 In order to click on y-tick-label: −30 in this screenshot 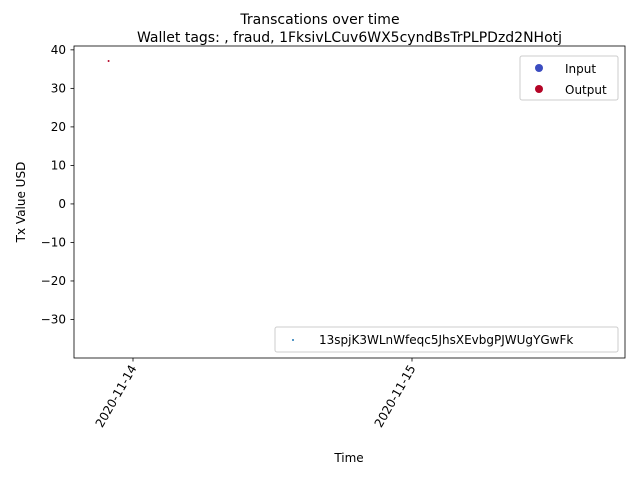, I will do `click(53, 319)`.